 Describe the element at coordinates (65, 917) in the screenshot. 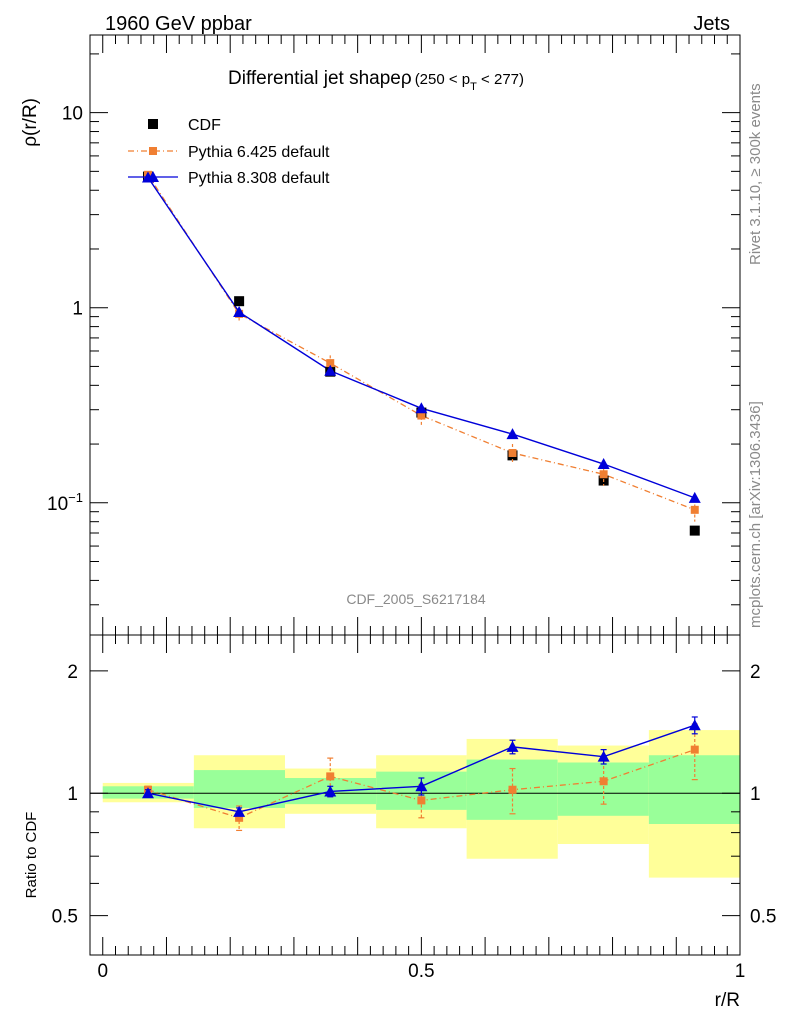

I see `ratio-ytick-label: 0.5` at that location.